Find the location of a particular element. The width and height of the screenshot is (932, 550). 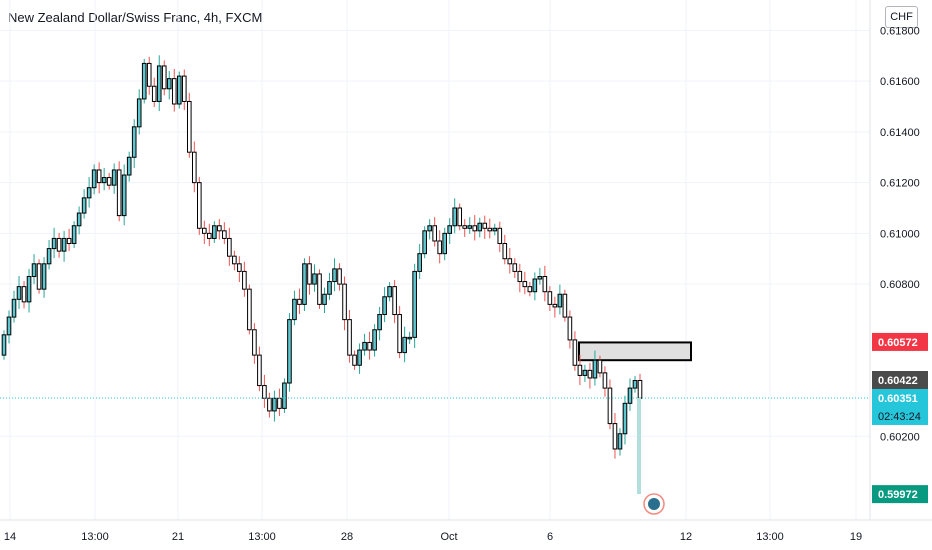

y-tick-label: 0.61600 is located at coordinates (900, 82).